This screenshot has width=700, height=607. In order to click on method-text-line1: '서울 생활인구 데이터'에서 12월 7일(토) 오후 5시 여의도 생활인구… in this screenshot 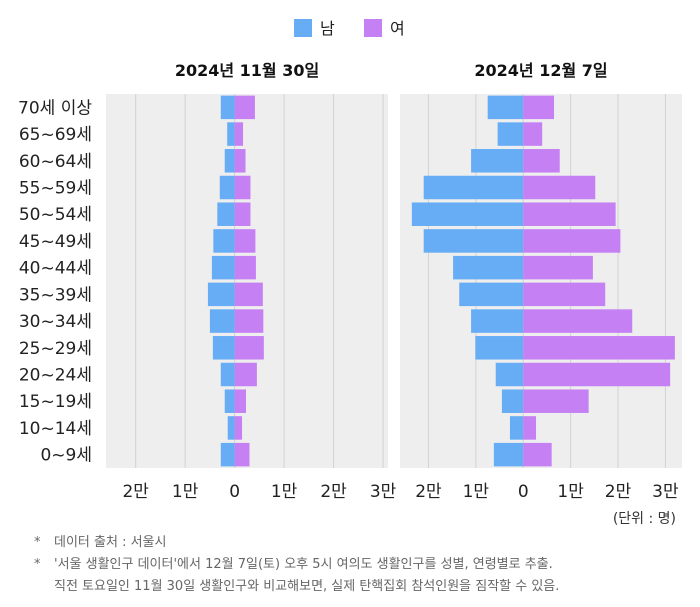, I will do `click(303, 564)`.